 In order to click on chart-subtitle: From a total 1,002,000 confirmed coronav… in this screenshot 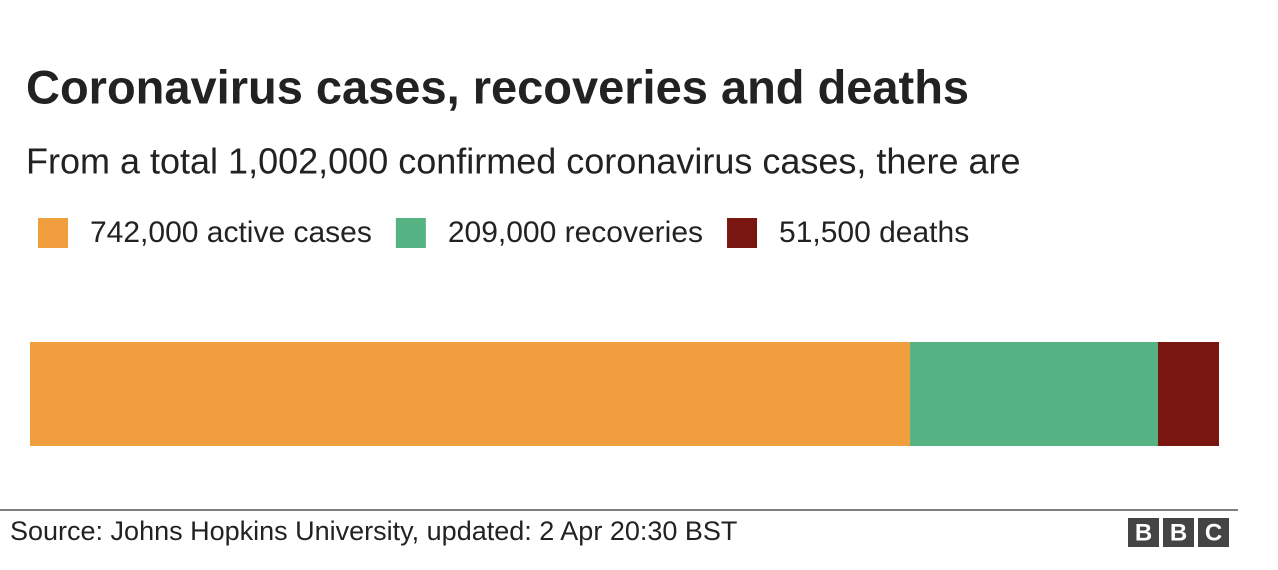, I will do `click(523, 161)`.